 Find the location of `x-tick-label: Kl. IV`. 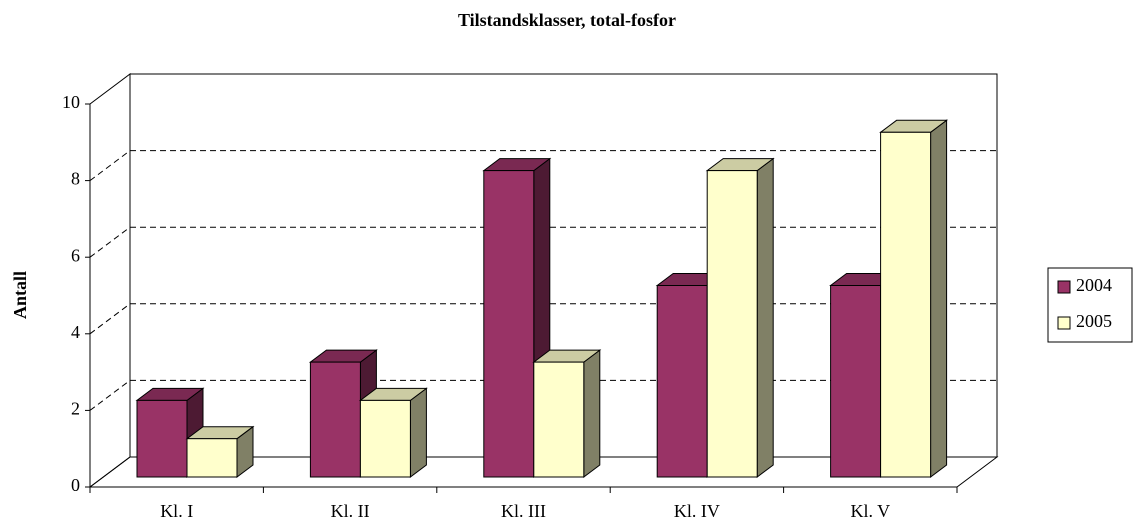

x-tick-label: Kl. IV is located at coordinates (697, 511).